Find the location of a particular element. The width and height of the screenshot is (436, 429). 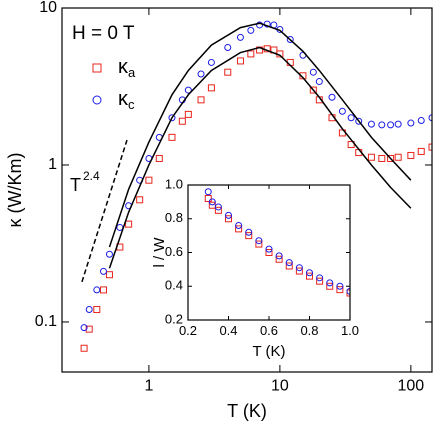

x-tick-label: 10 is located at coordinates (280, 386).